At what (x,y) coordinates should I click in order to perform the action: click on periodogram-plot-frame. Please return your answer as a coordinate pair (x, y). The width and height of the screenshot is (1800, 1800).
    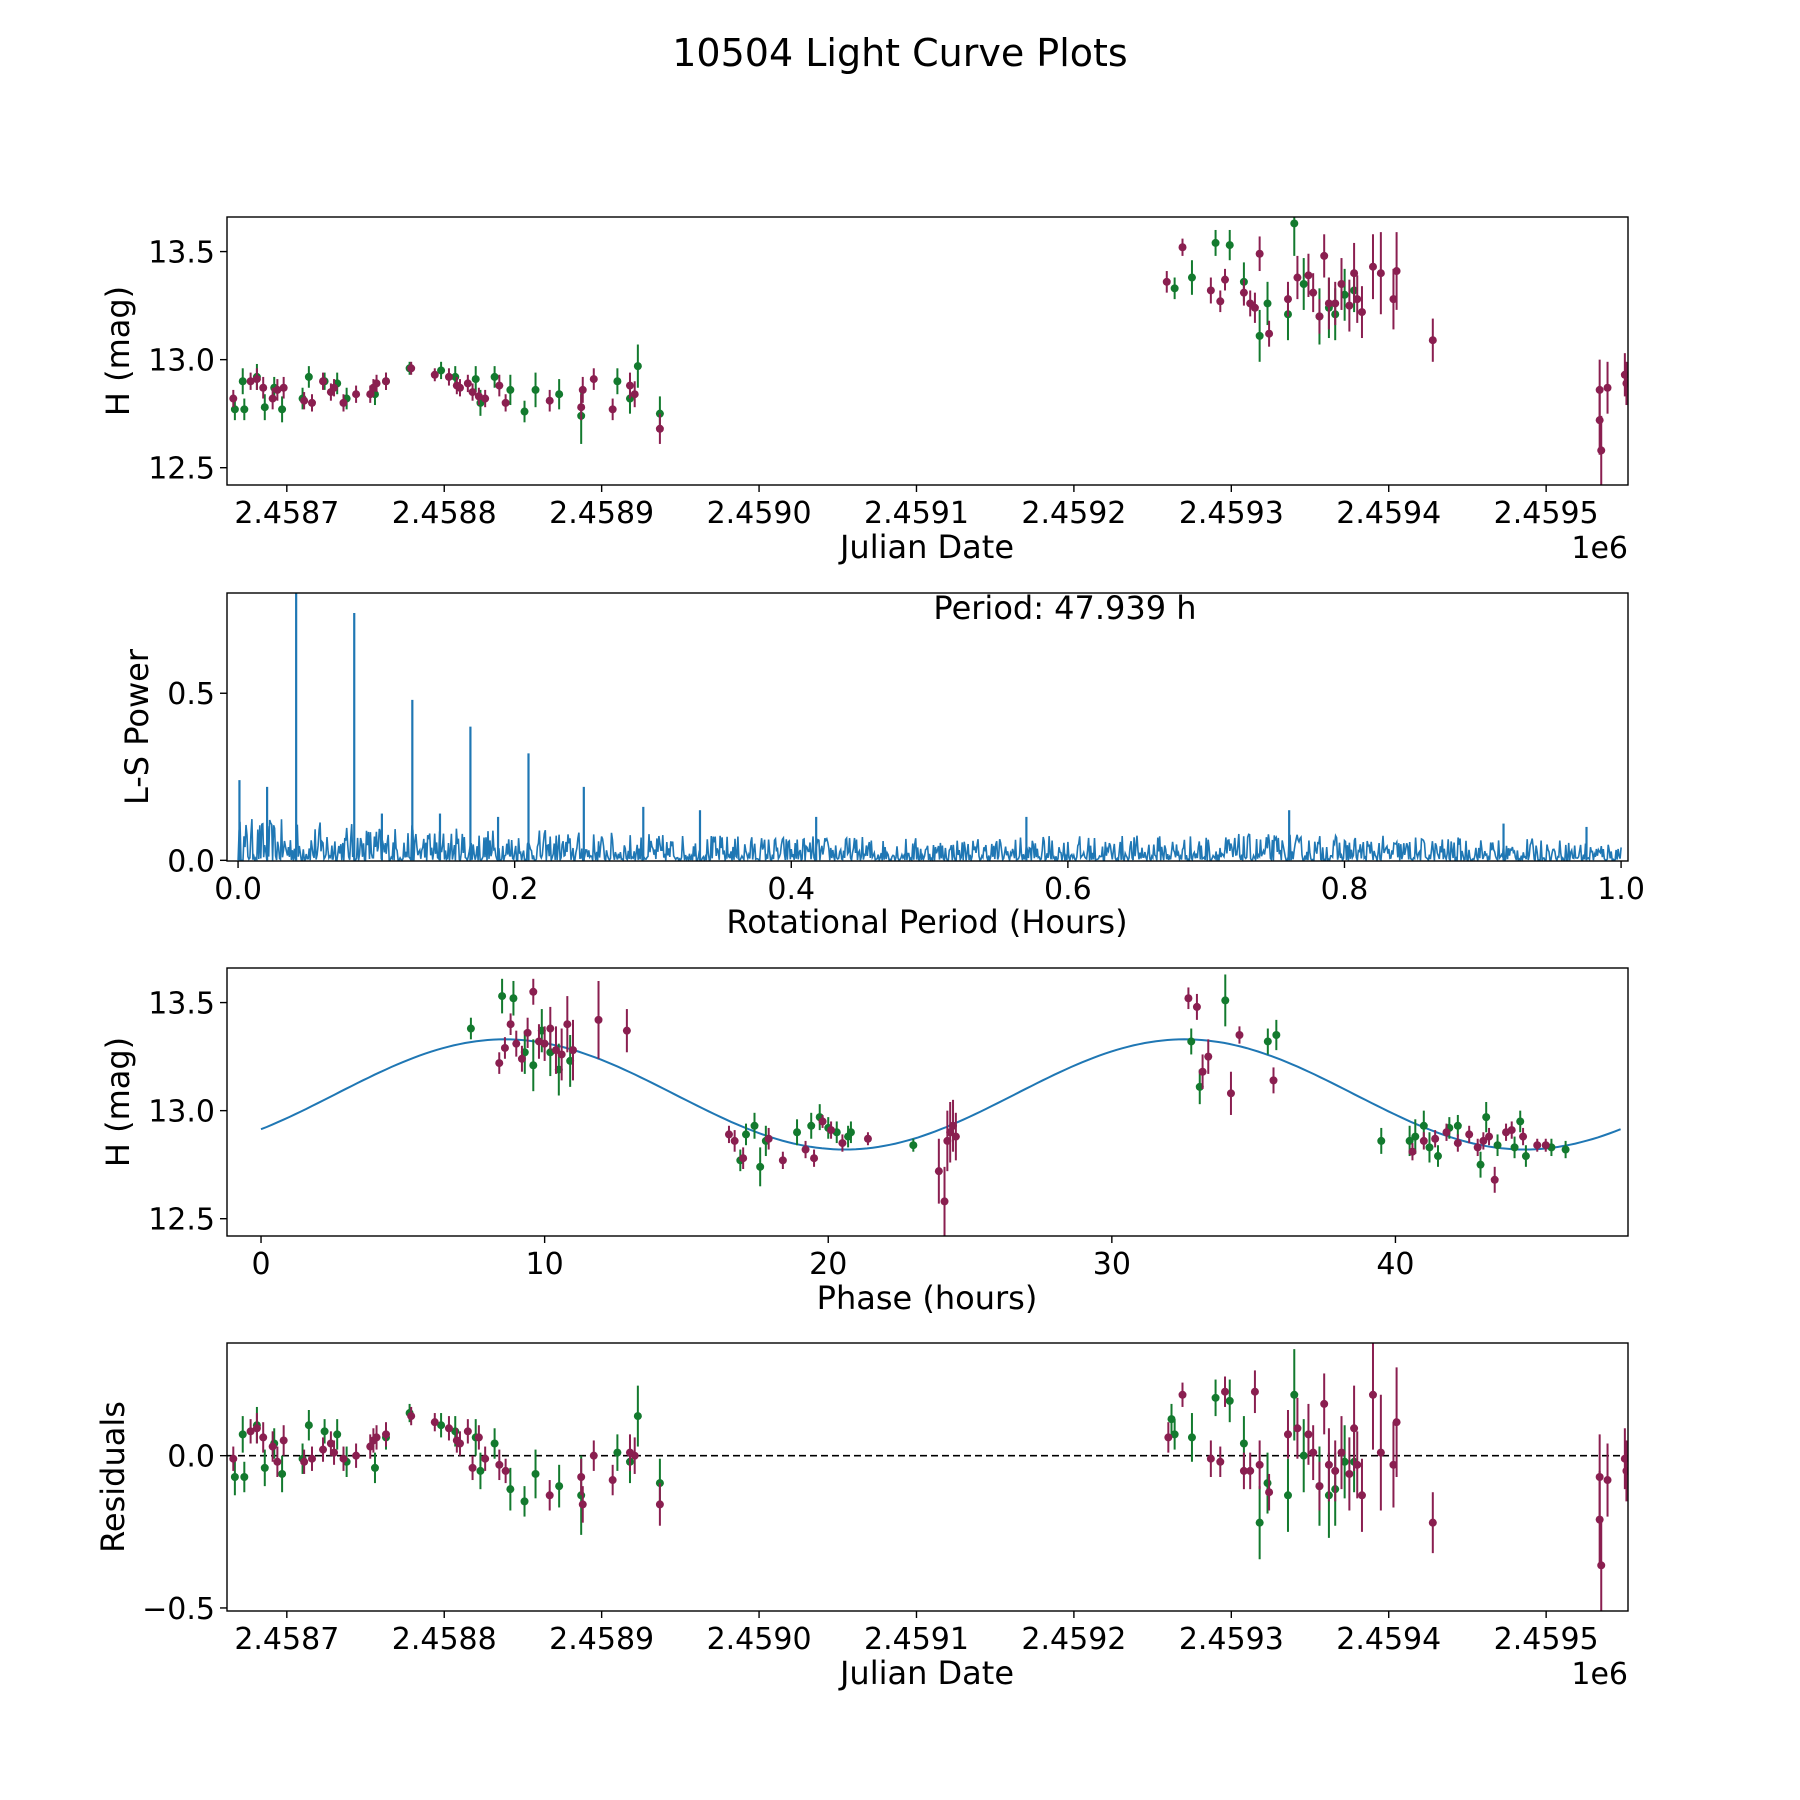
    Looking at the image, I should click on (927, 727).